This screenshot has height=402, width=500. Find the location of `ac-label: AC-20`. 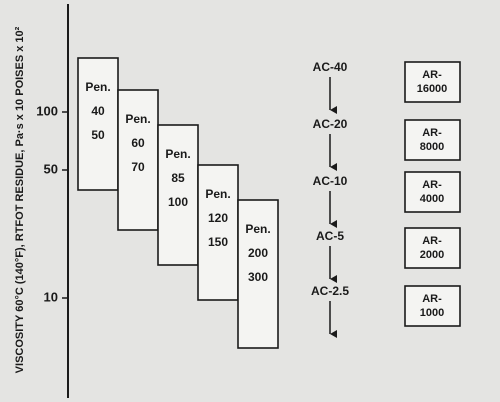

ac-label: AC-20 is located at coordinates (330, 124).